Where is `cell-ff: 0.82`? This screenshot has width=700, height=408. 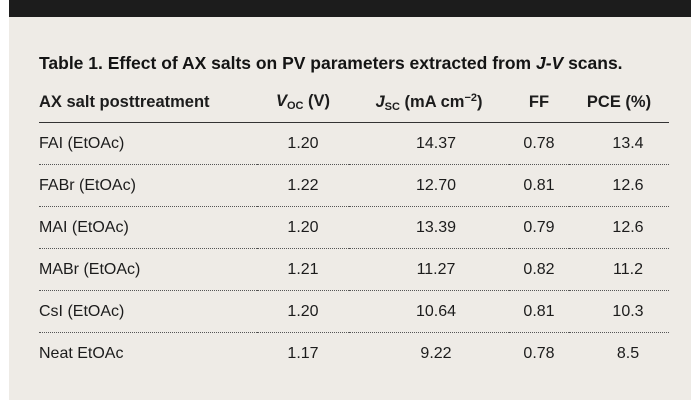
cell-ff: 0.82 is located at coordinates (539, 269).